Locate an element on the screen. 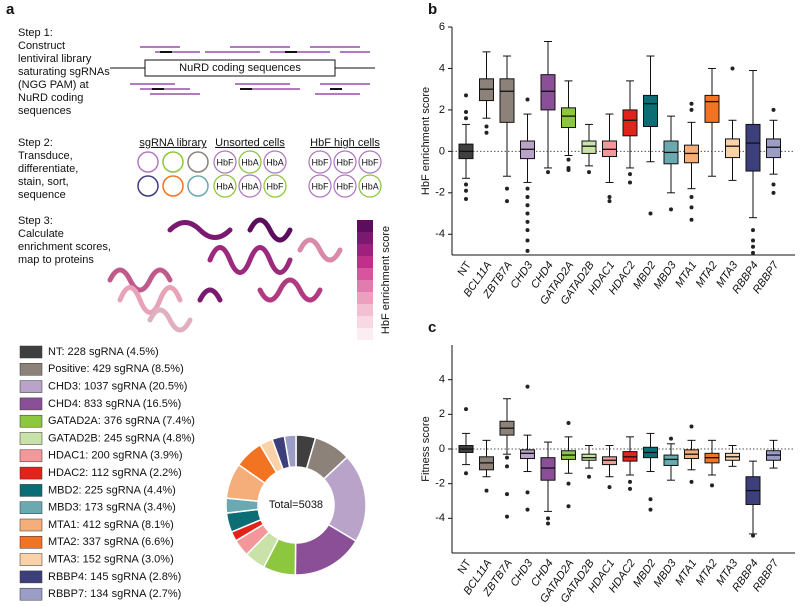 This screenshot has height=606, width=800. legend-label: MTA1: 412 sgRNA (8.1%) is located at coordinates (111, 525).